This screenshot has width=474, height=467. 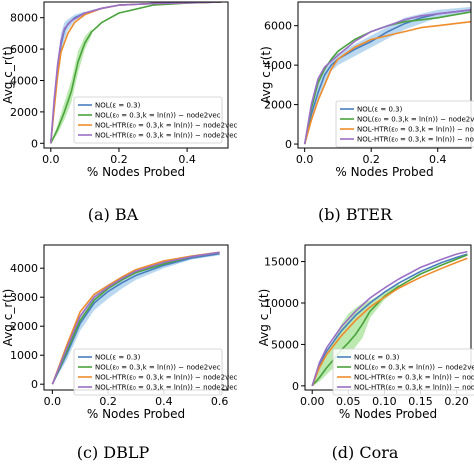 What do you see at coordinates (113, 452) in the screenshot?
I see `panel-caption: (c) DBLP` at bounding box center [113, 452].